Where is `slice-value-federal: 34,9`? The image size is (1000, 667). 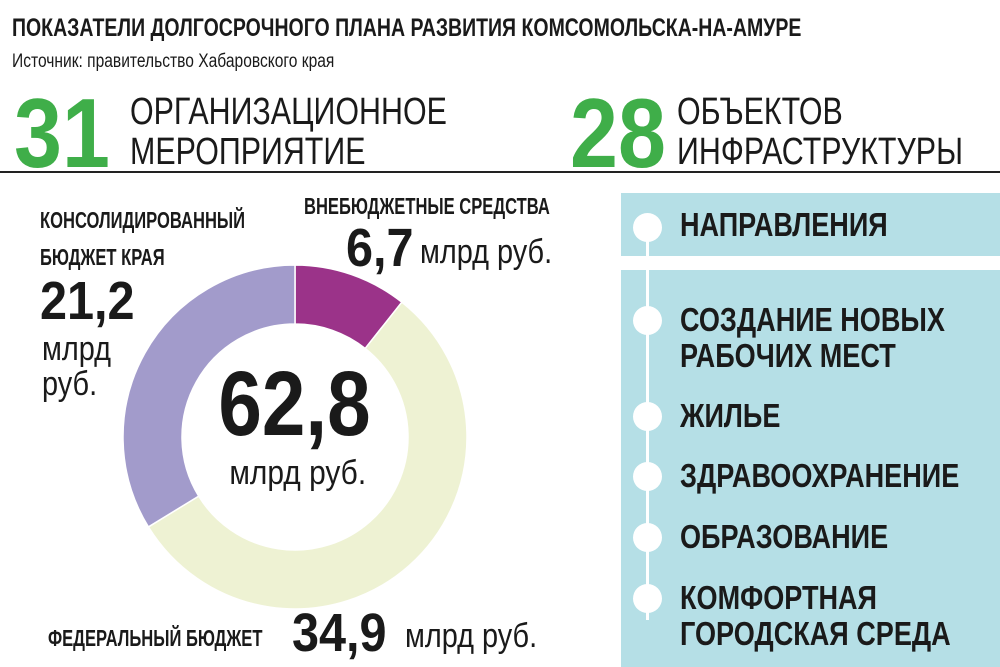 slice-value-federal: 34,9 is located at coordinates (342, 633).